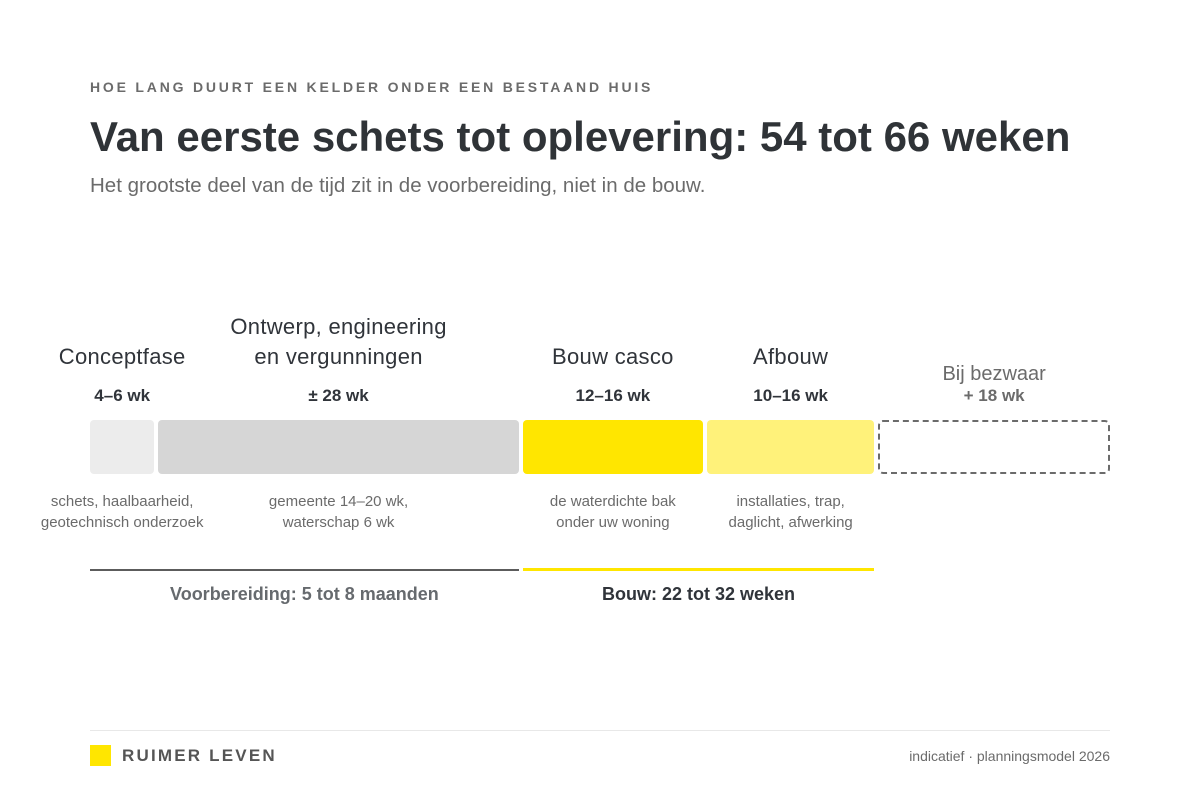 The width and height of the screenshot is (1200, 800). Describe the element at coordinates (994, 374) in the screenshot. I see `phase-title-bij-bezwaar: Bij bezwaar` at that location.